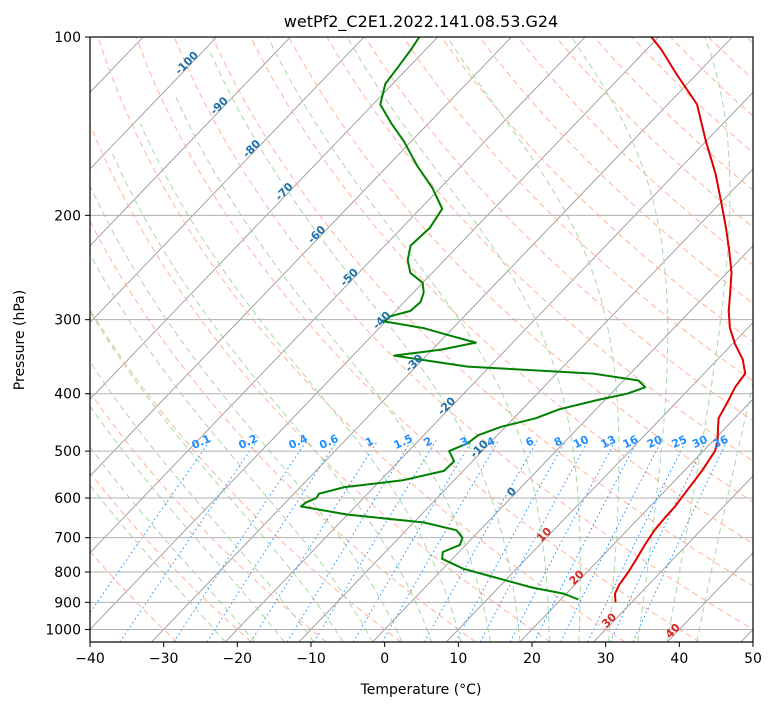 This screenshot has width=775, height=708. What do you see at coordinates (721, 442) in the screenshot?
I see `mixing-ratio-label: 36` at bounding box center [721, 442].